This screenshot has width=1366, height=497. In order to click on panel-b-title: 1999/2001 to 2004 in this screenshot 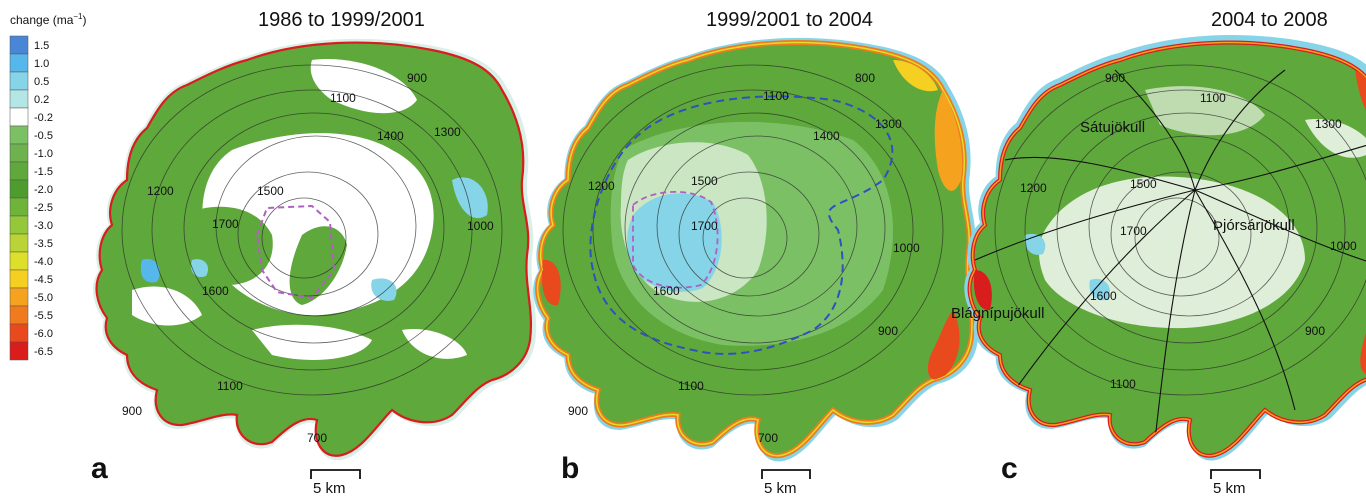, I will do `click(789, 20)`.